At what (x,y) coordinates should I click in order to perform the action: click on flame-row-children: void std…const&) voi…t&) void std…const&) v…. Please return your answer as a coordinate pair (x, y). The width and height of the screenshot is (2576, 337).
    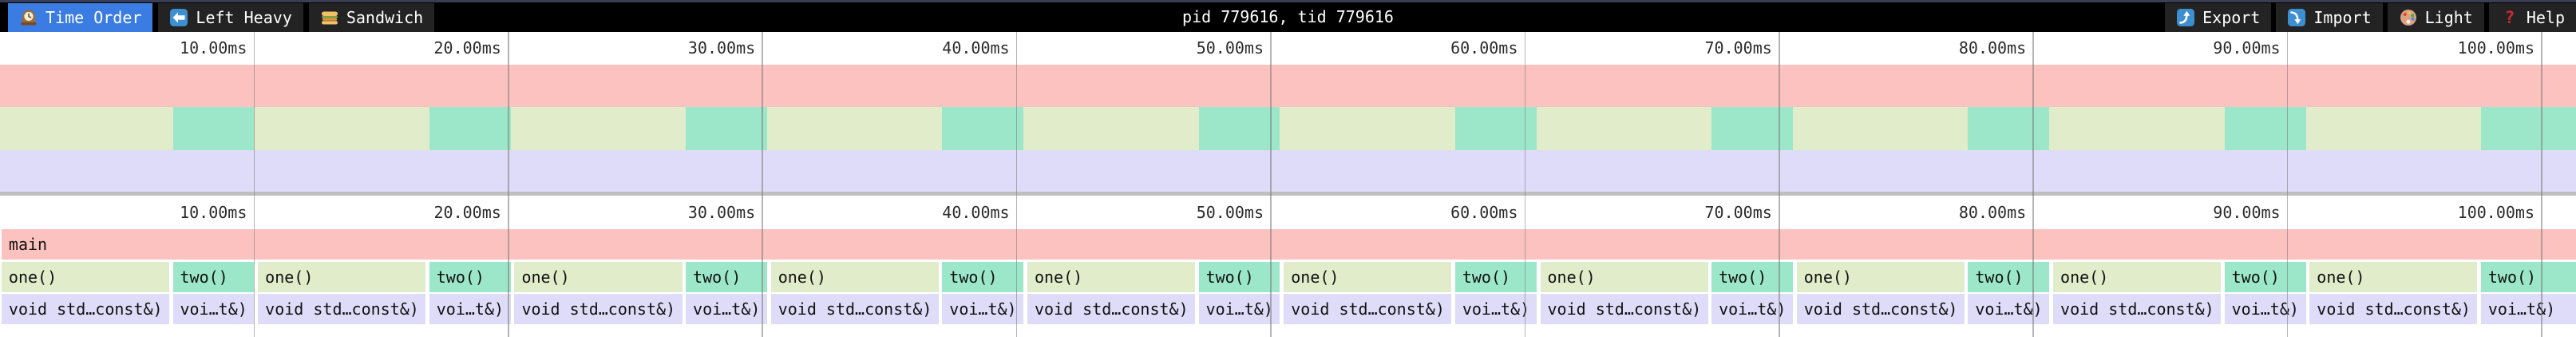
    Looking at the image, I should click on (1288, 308).